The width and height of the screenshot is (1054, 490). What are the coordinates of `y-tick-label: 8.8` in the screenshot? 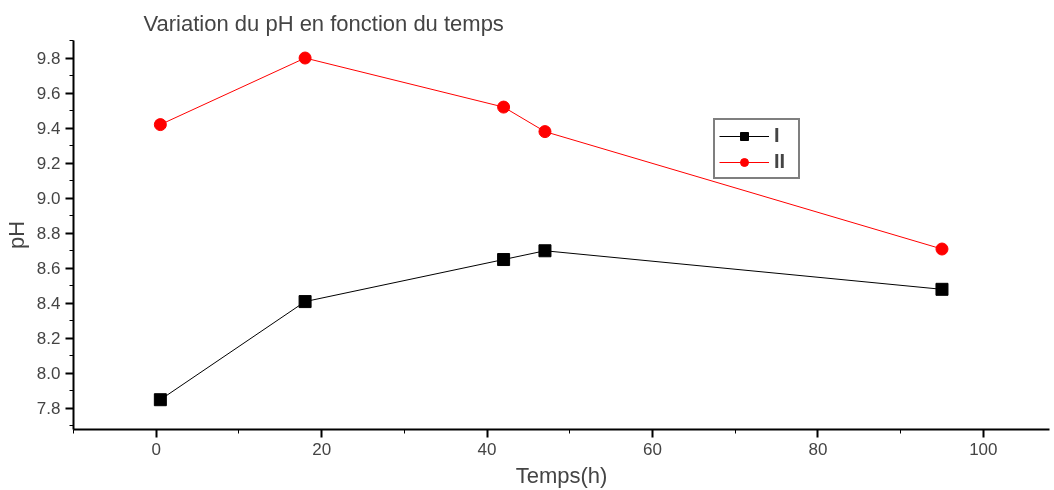 It's located at (48, 234).